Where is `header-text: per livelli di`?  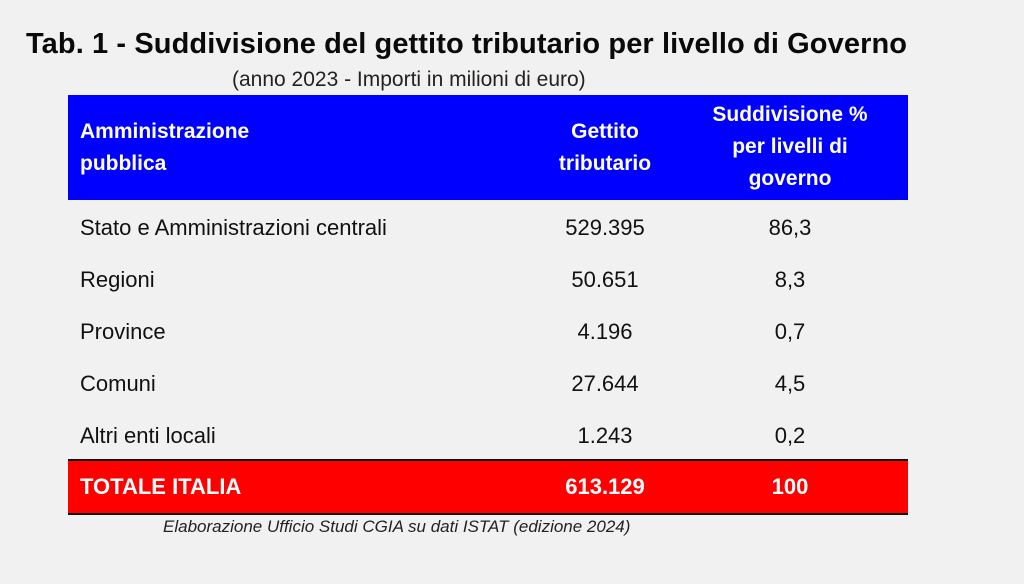
header-text: per livelli di is located at coordinates (790, 146).